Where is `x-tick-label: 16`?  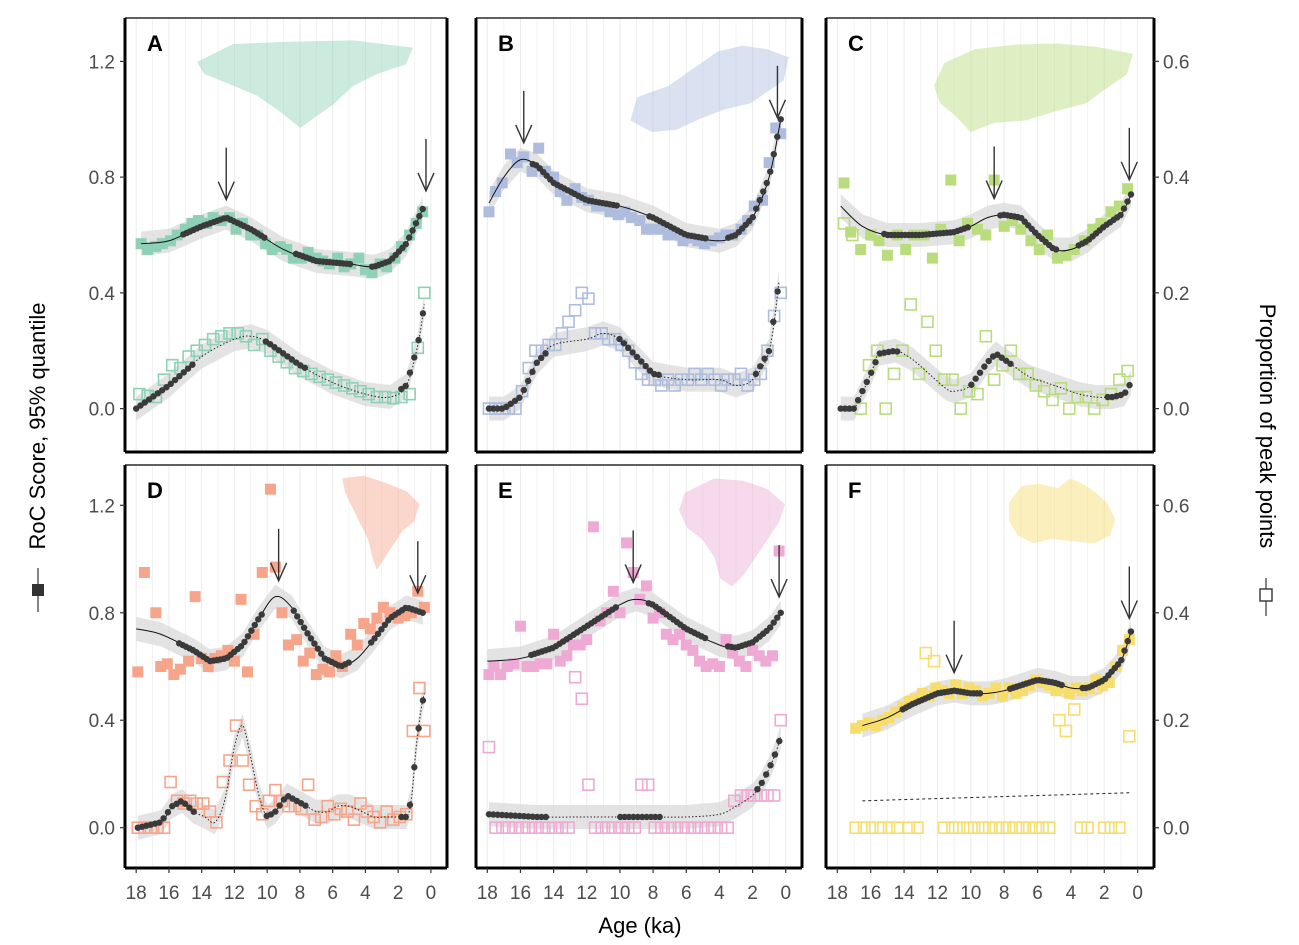 x-tick-label: 16 is located at coordinates (870, 893).